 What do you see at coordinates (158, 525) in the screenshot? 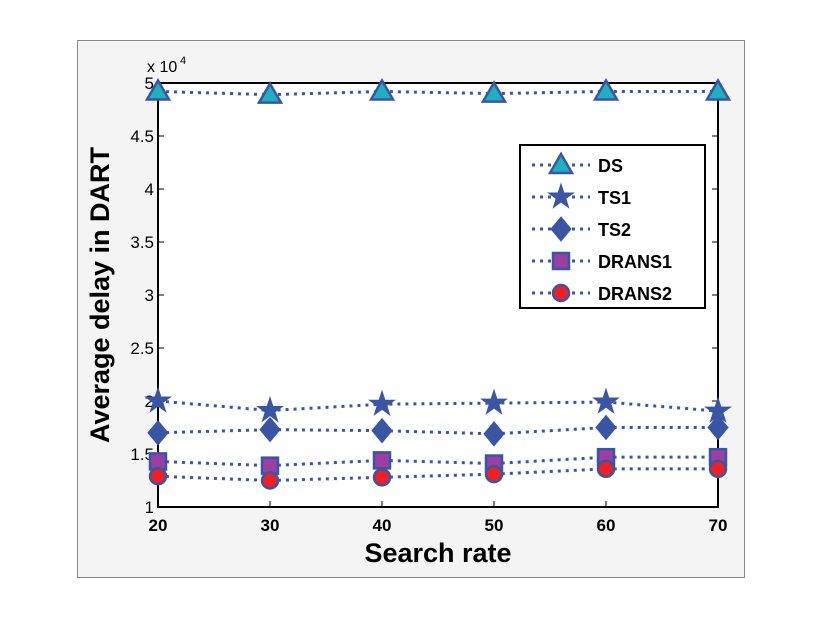
I see `x-tick-label: 20` at bounding box center [158, 525].